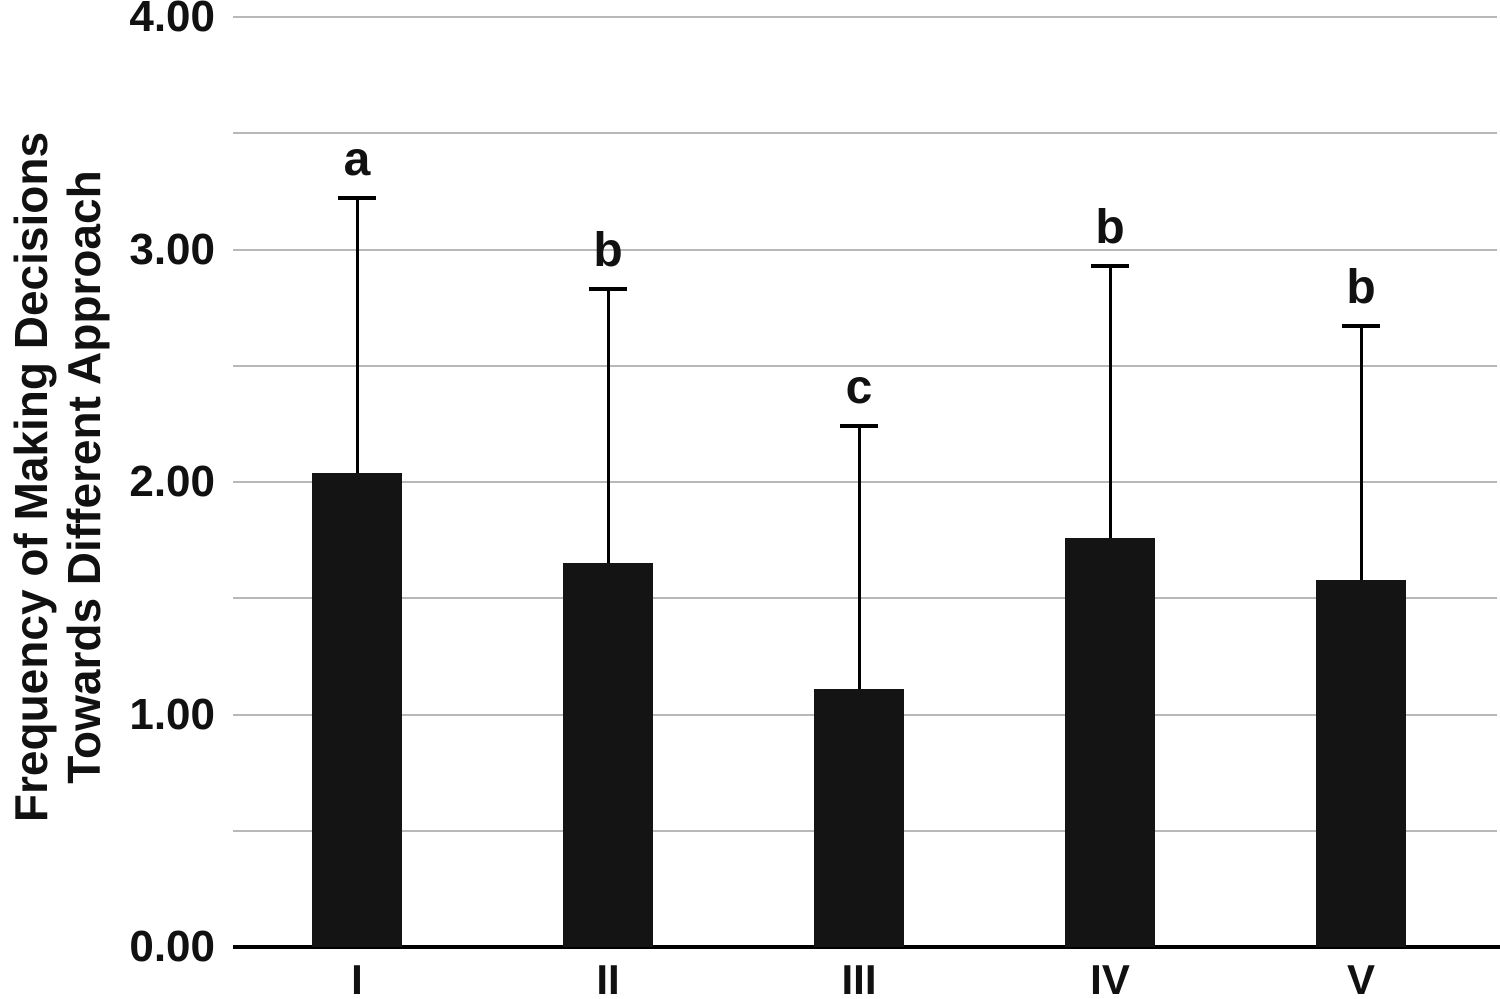  I want to click on x-tick-label: IV, so click(1110, 977).